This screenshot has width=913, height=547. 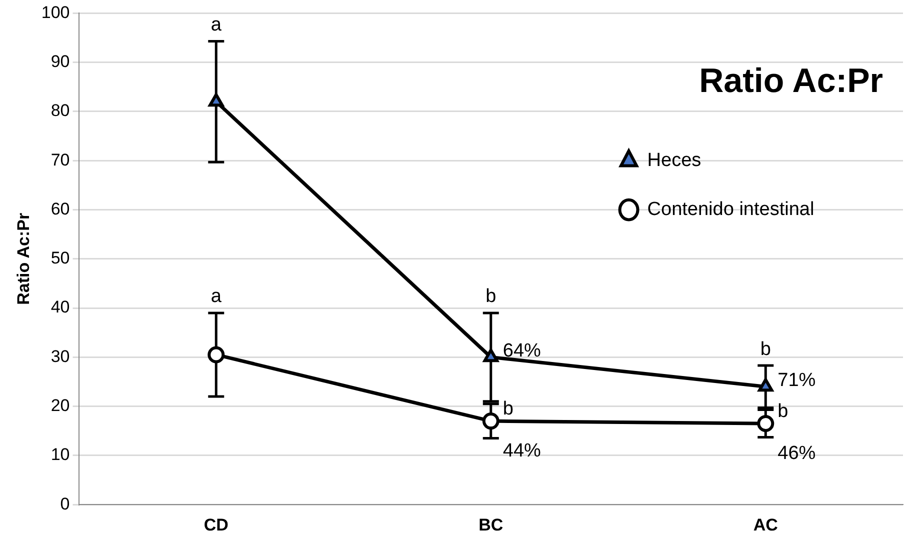 I want to click on x-tick-label: CD, so click(x=216, y=524).